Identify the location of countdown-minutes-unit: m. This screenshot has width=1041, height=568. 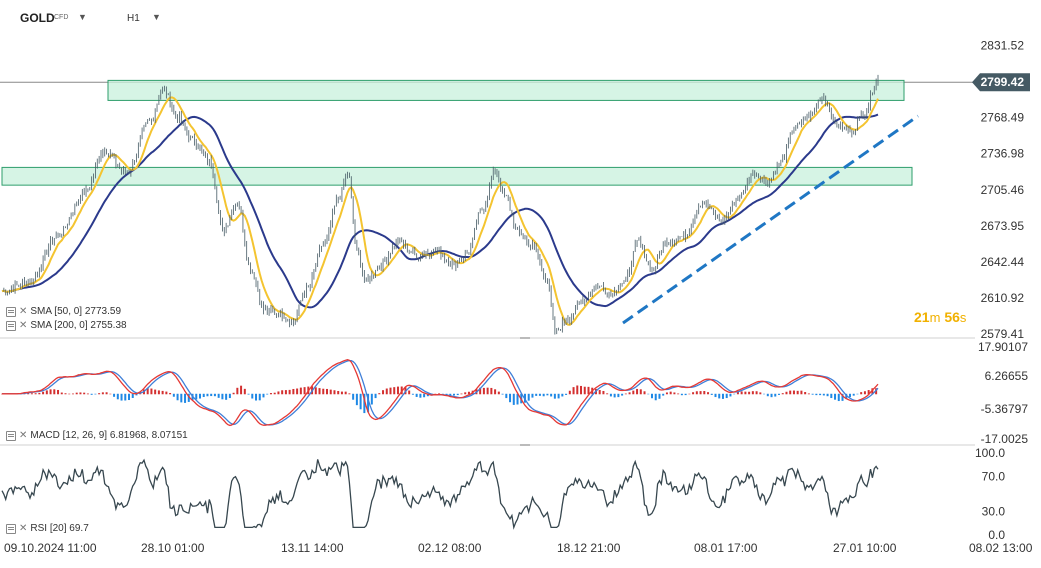
(935, 317).